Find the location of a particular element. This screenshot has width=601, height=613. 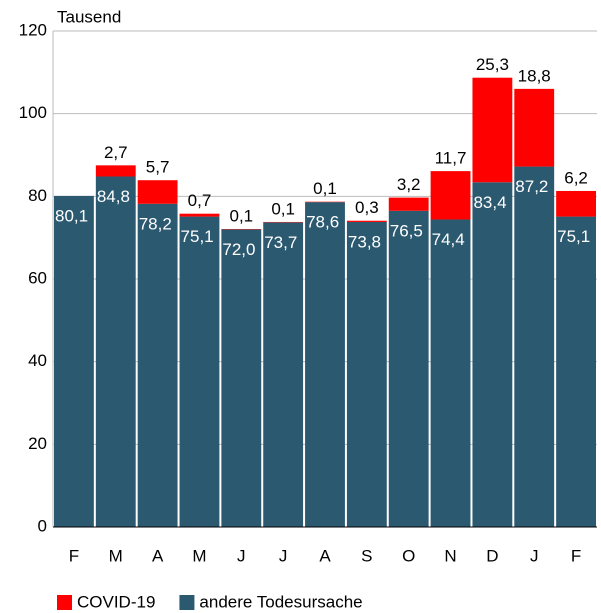

value-label: 84,8 is located at coordinates (113, 196).